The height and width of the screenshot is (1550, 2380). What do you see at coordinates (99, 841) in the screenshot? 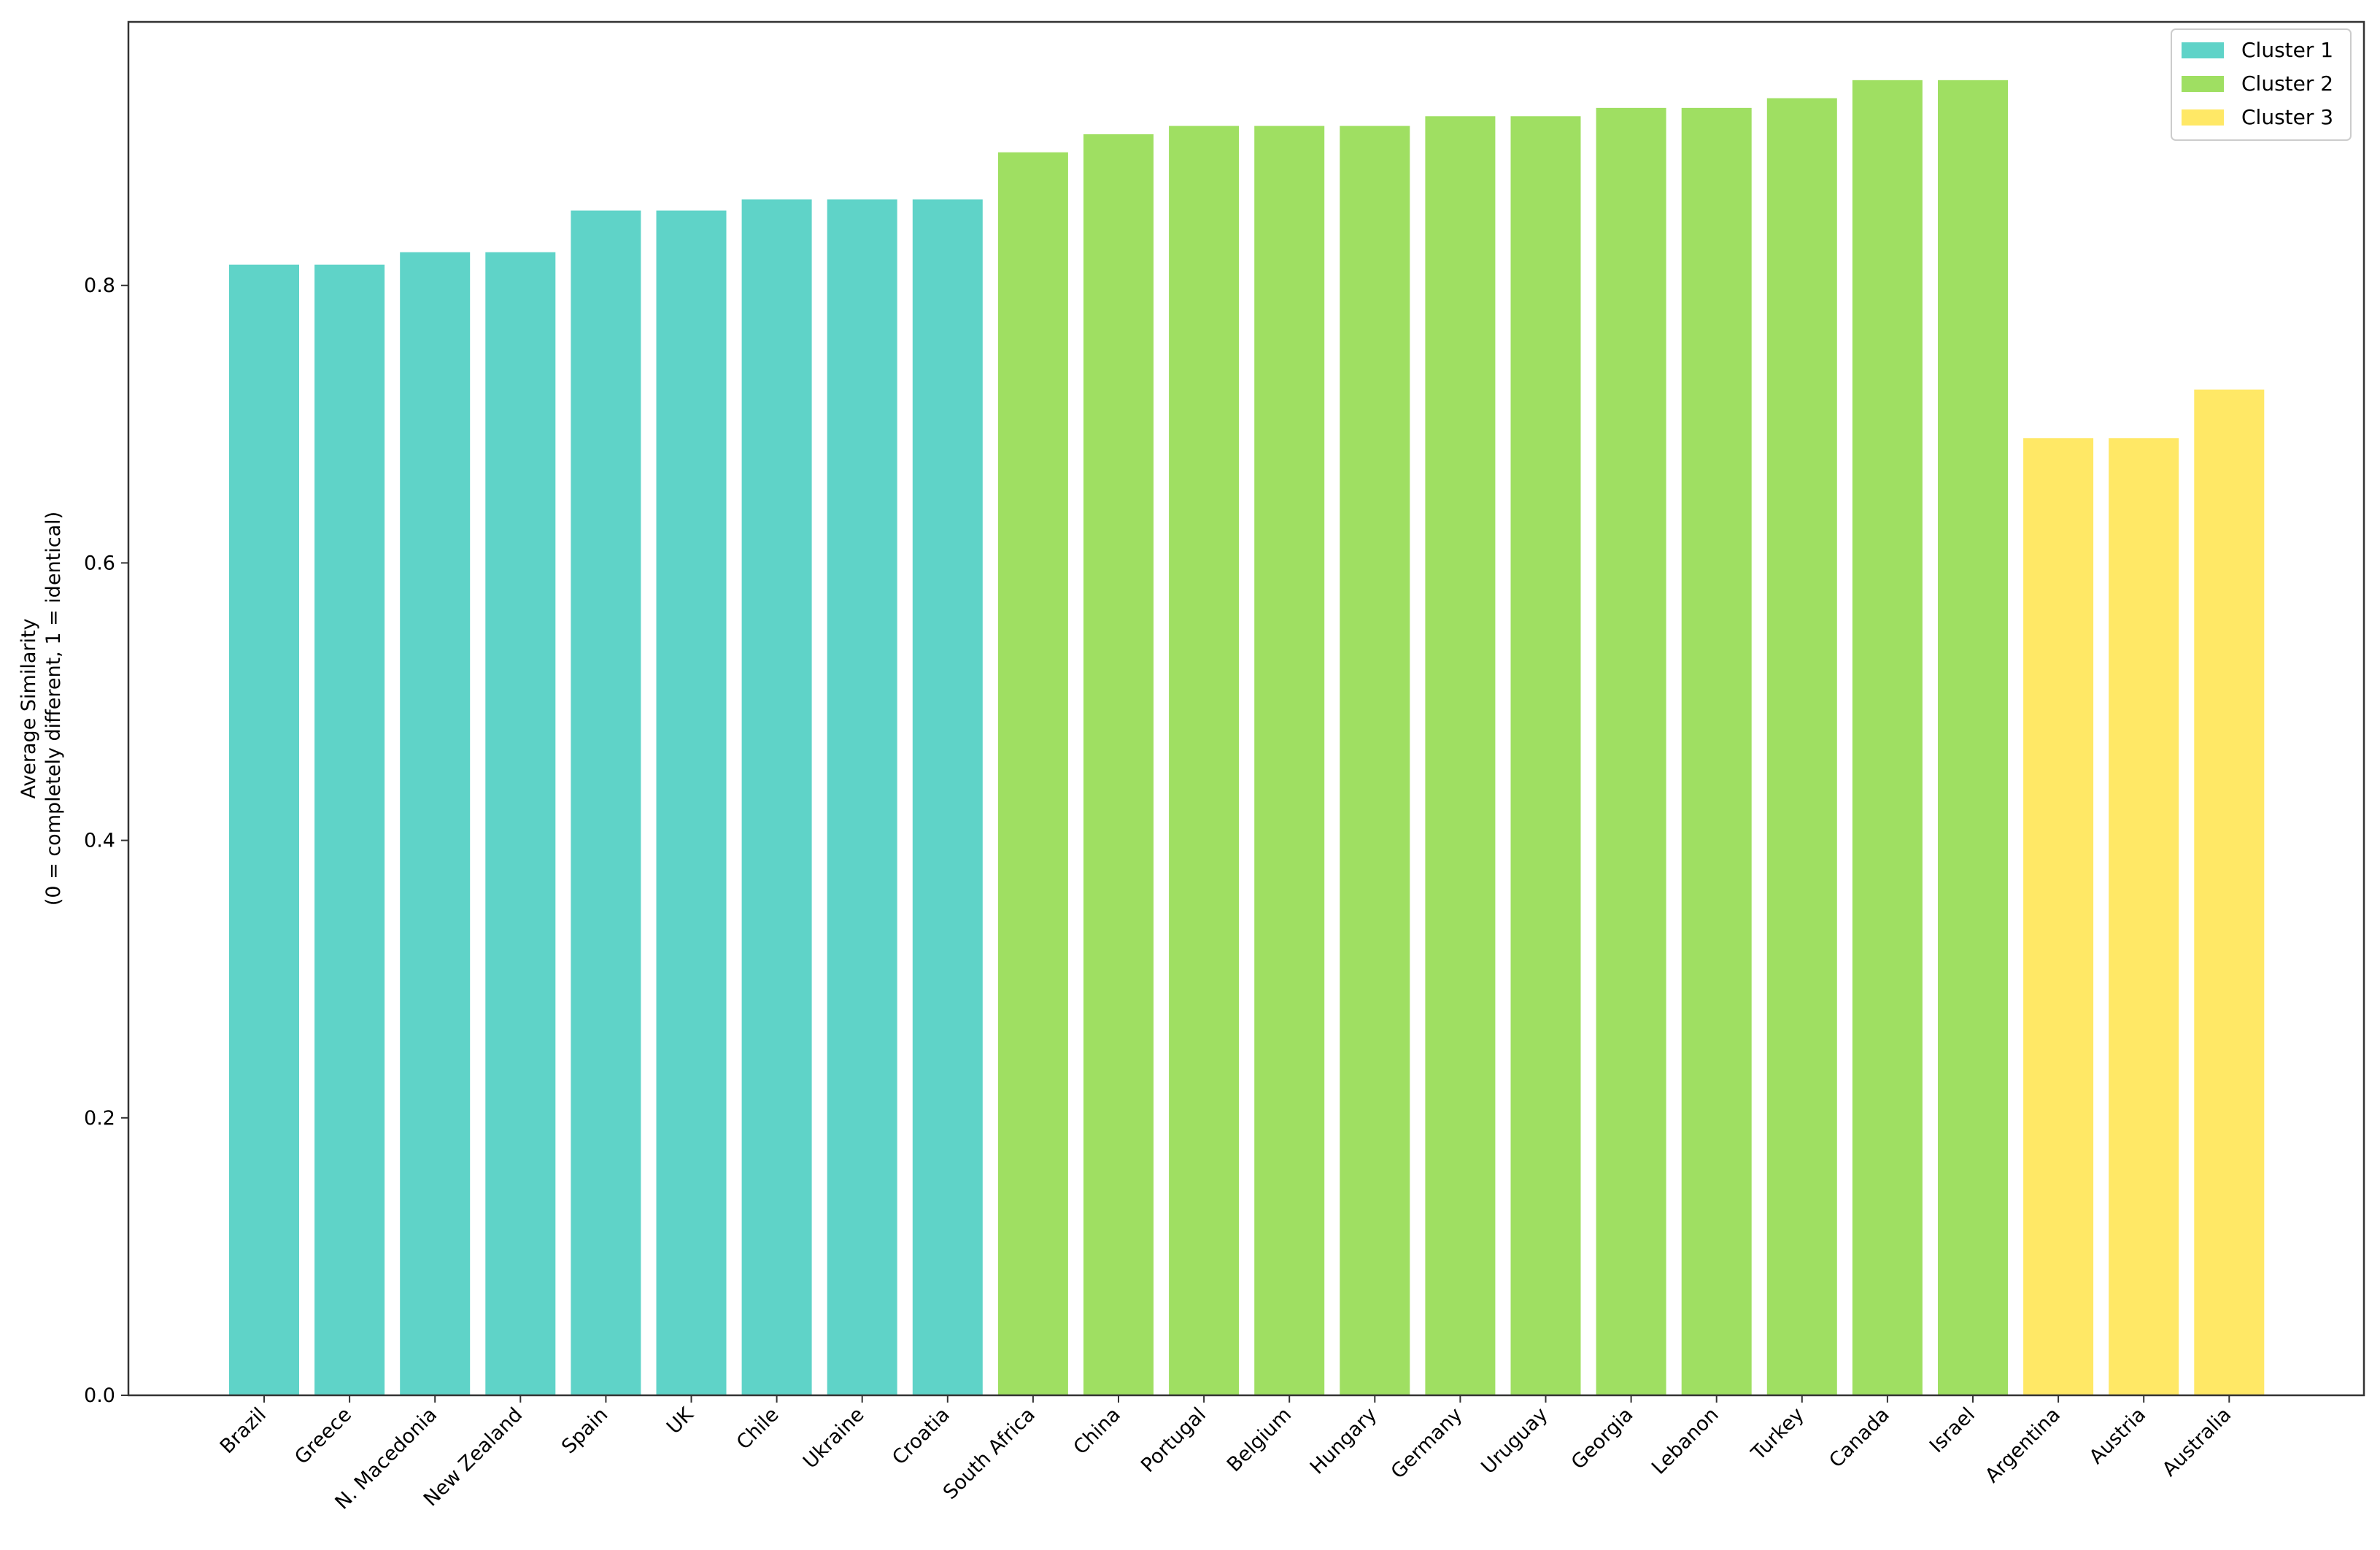
I see `y-tick-label: 0.4` at bounding box center [99, 841].